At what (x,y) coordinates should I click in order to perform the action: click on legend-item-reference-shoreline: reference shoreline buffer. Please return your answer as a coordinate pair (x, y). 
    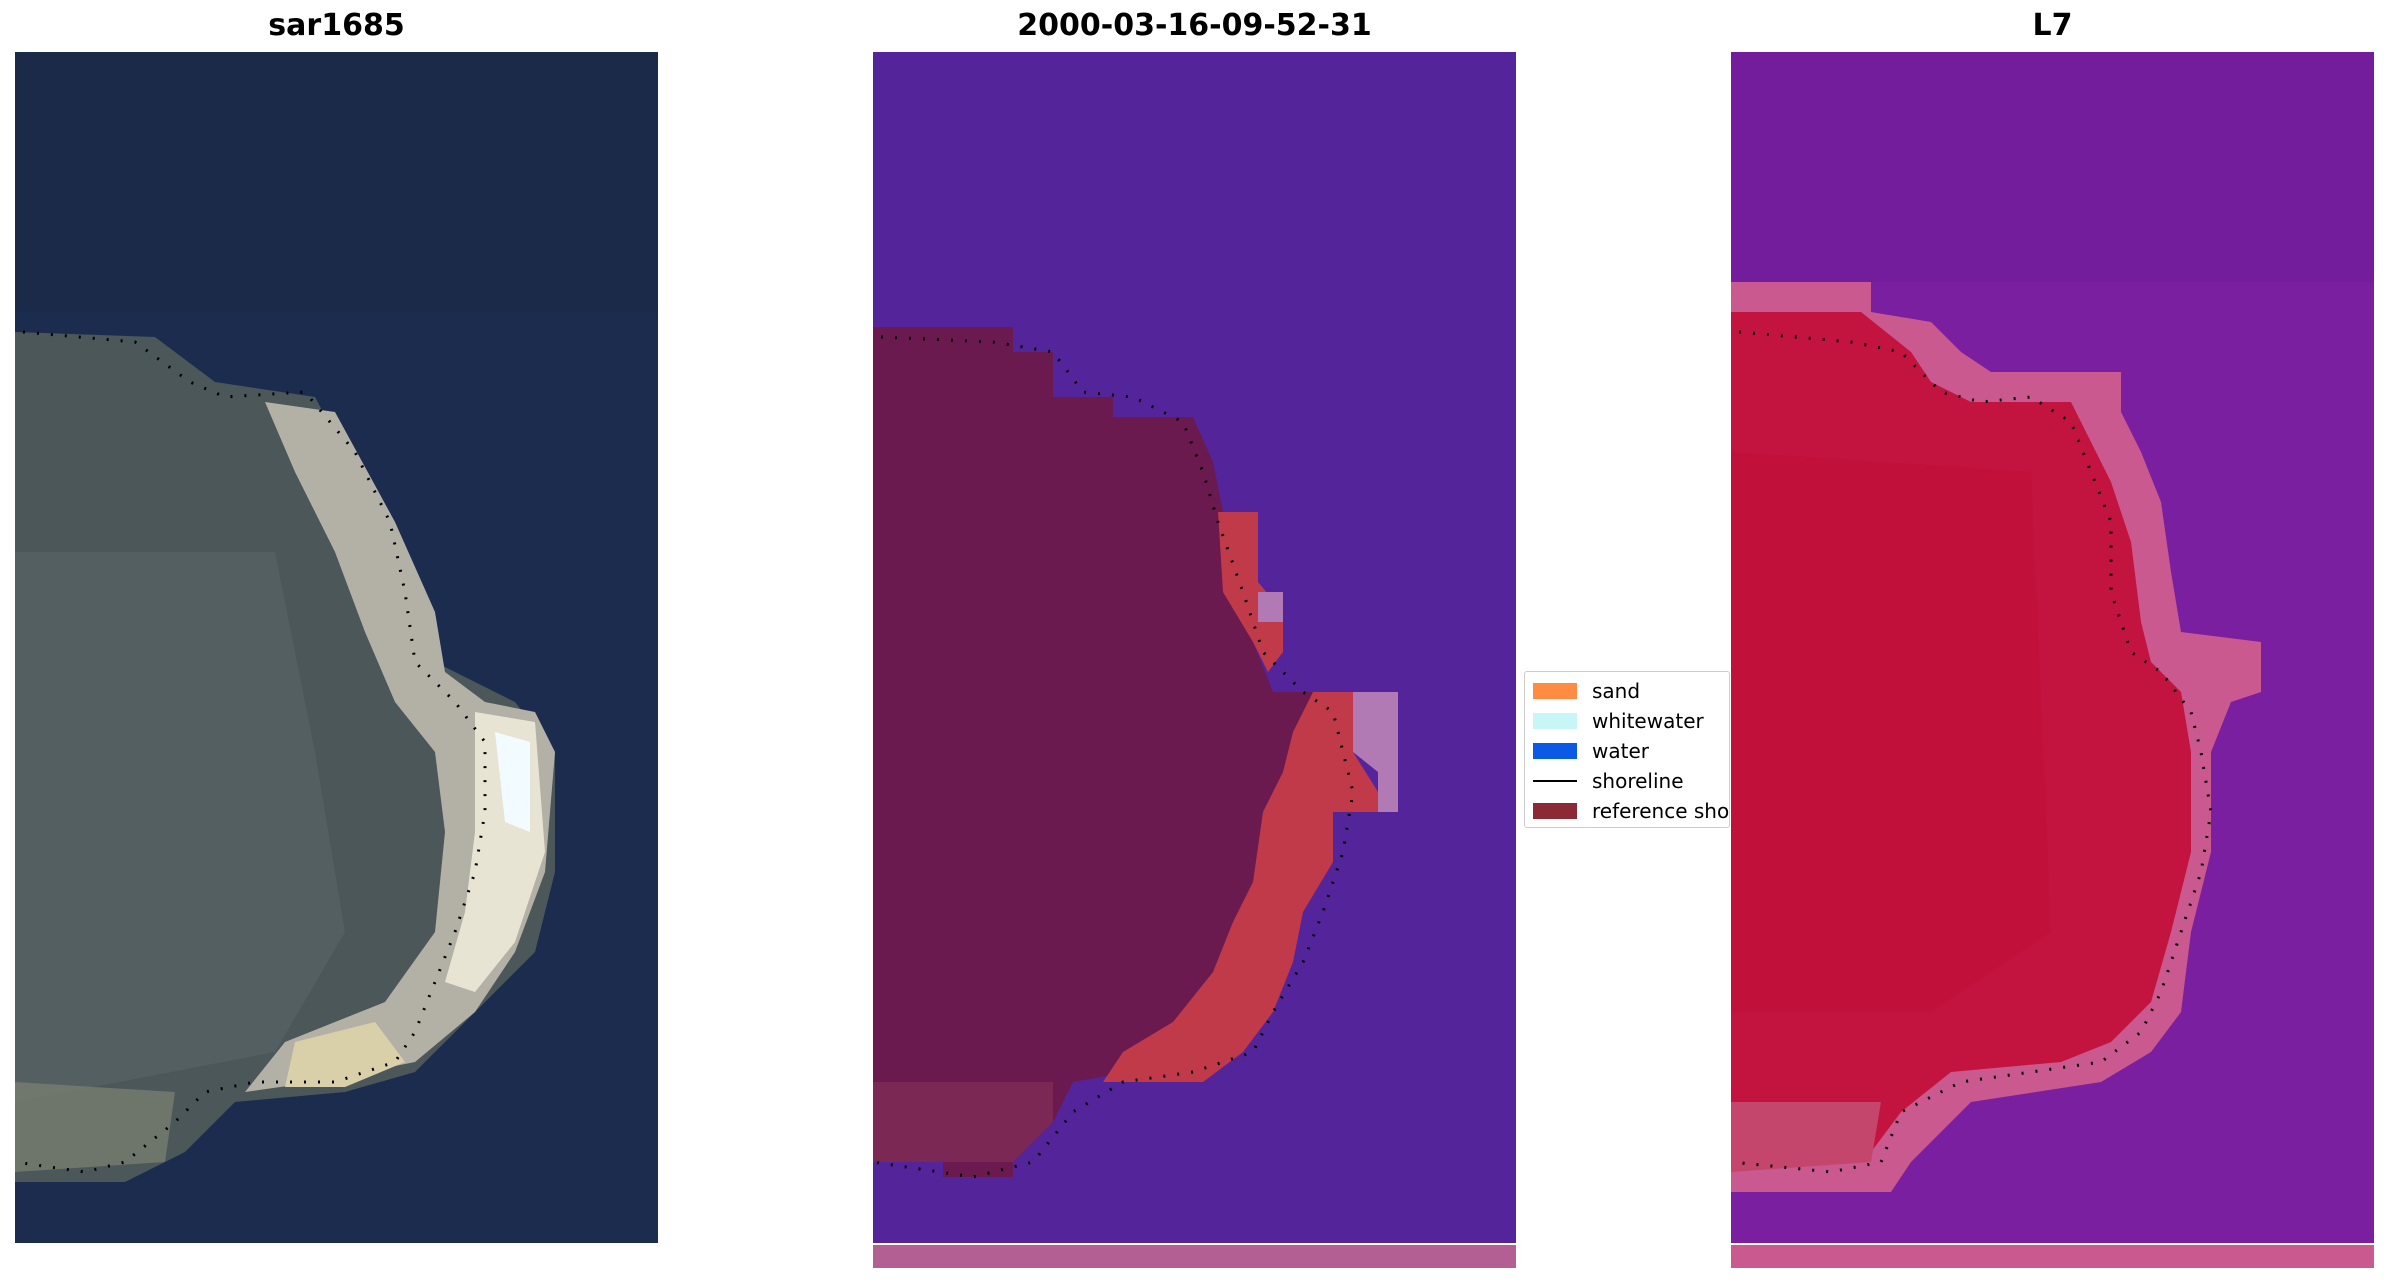
    Looking at the image, I should click on (1631, 810).